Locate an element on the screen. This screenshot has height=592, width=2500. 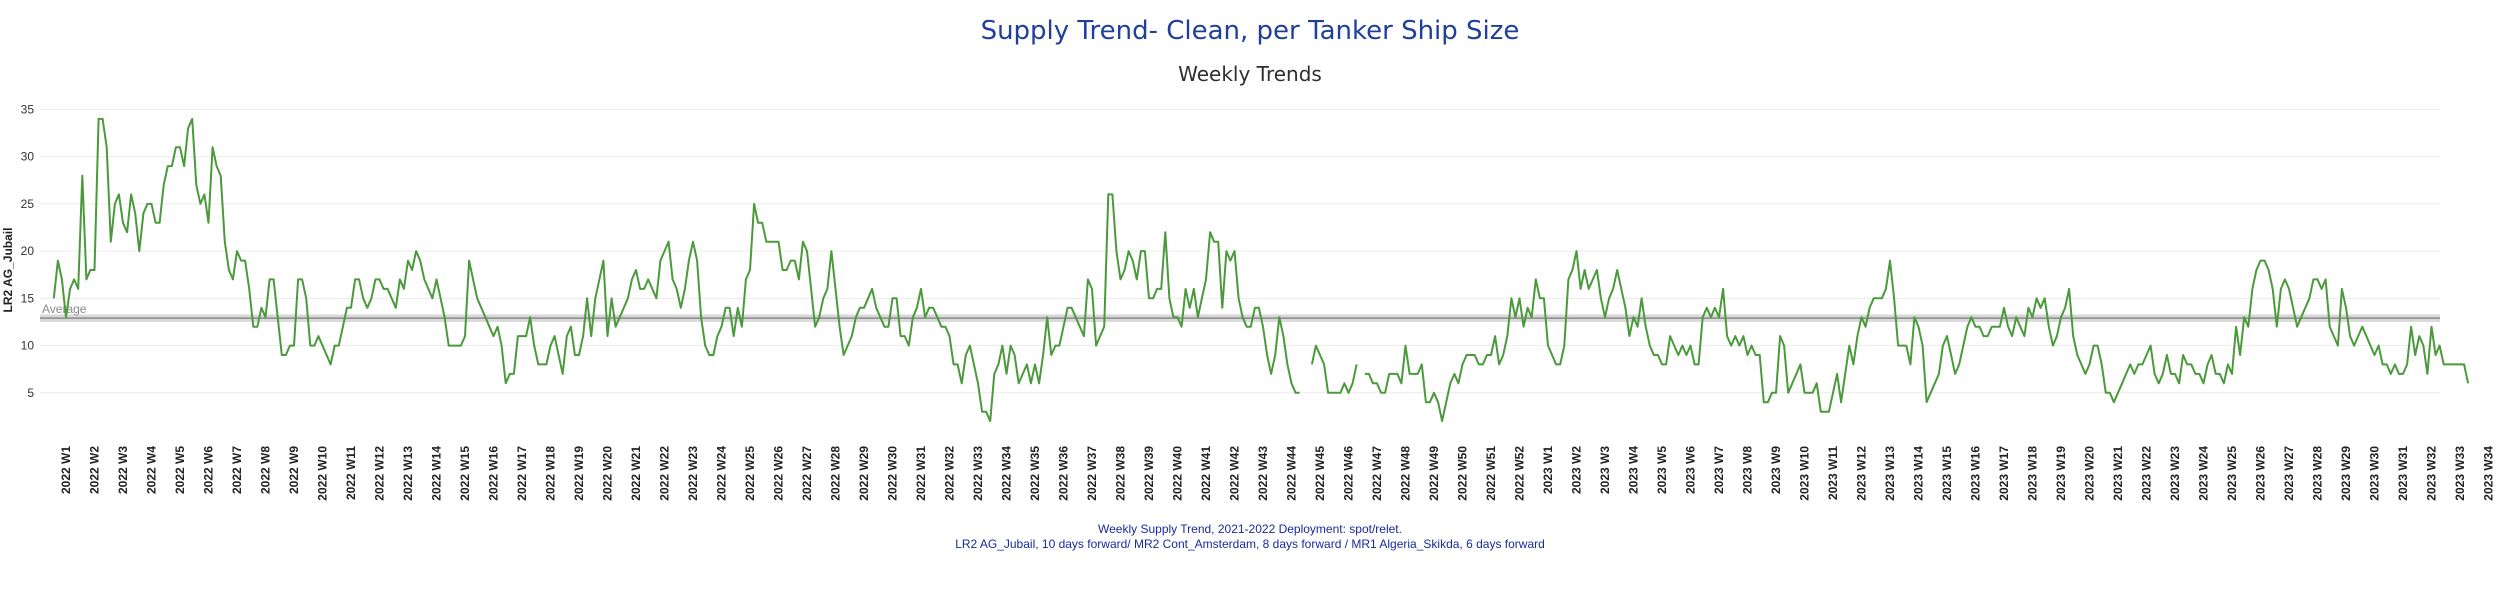
x-tick-label: 2022 W4 is located at coordinates (152, 470).